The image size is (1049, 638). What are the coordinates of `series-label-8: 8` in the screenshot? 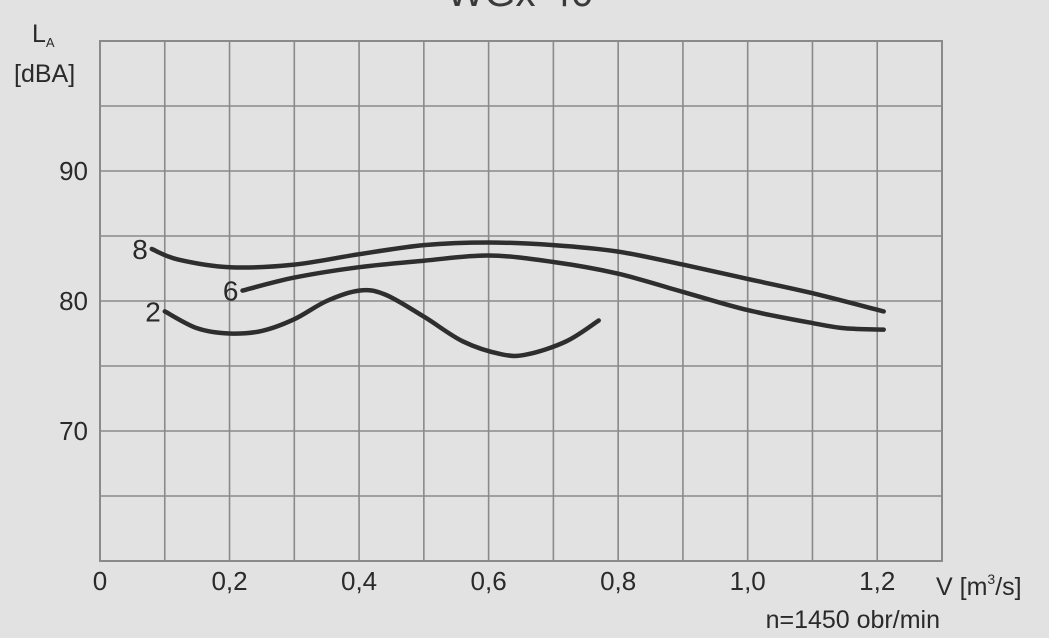 It's located at (140, 249).